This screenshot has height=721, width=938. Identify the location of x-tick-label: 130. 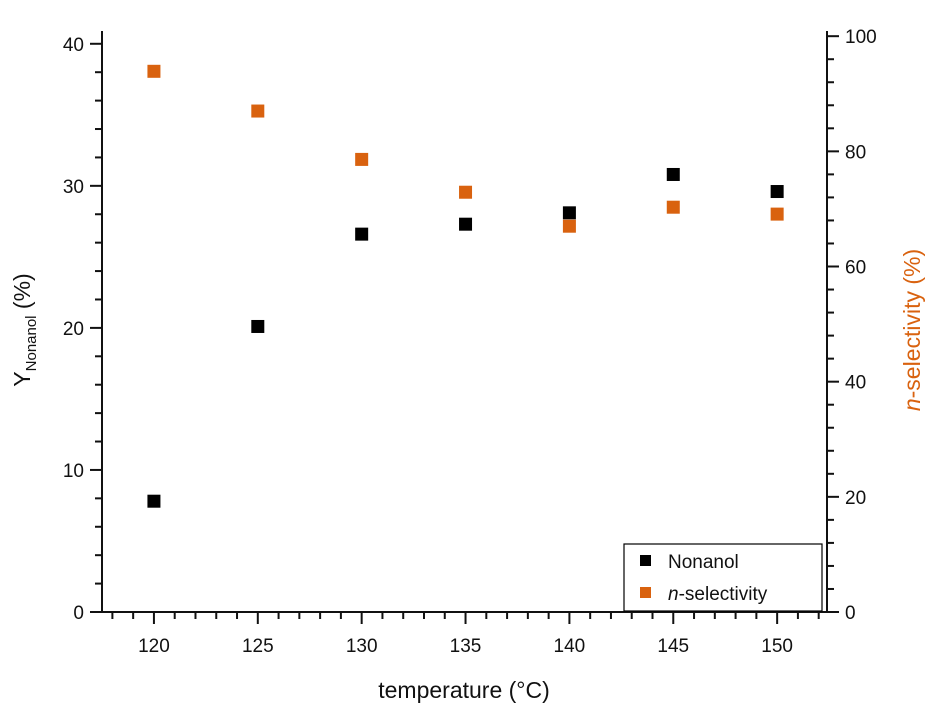
(362, 646).